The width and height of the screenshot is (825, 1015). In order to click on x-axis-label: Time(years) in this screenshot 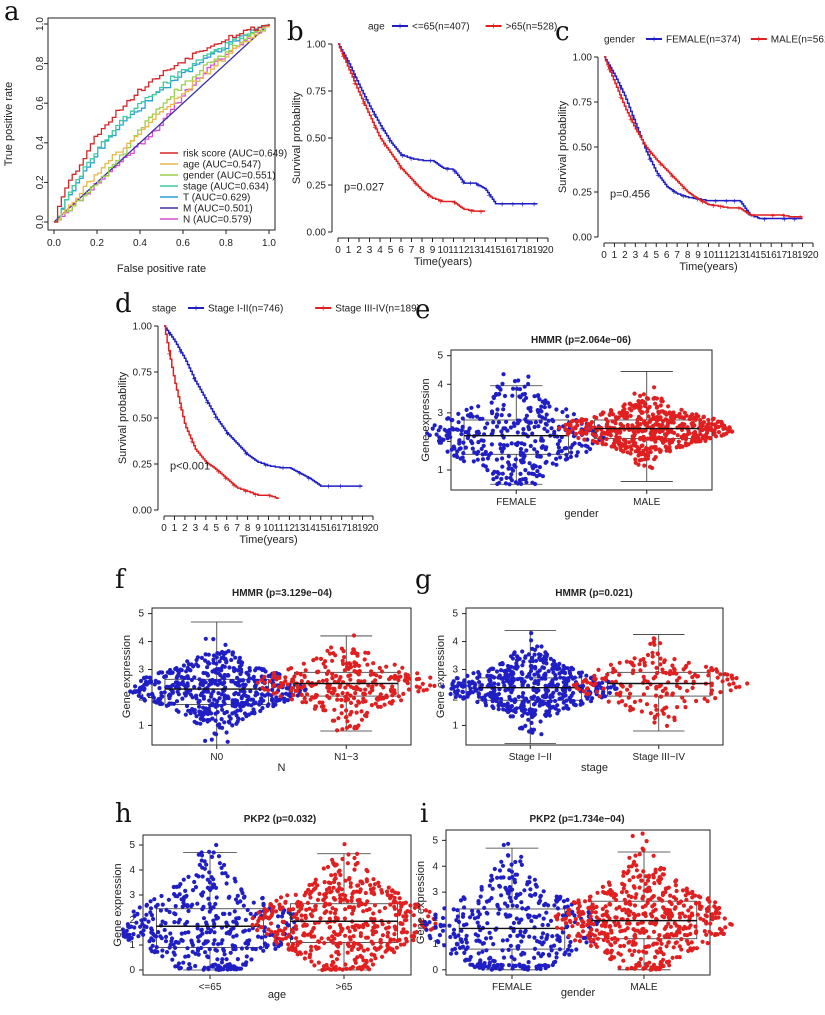, I will do `click(443, 262)`.